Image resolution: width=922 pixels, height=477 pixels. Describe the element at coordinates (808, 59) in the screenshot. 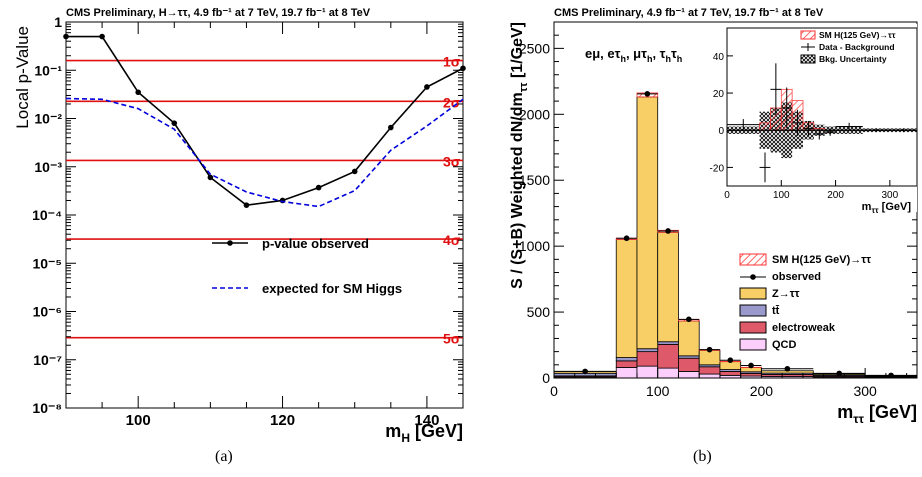

I see `inset-legend-unc` at that location.